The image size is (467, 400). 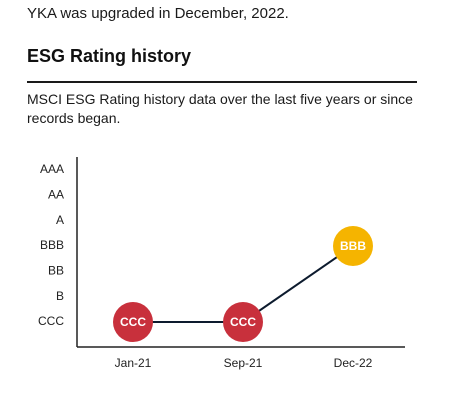 What do you see at coordinates (51, 321) in the screenshot?
I see `y-tick-label: CCC` at bounding box center [51, 321].